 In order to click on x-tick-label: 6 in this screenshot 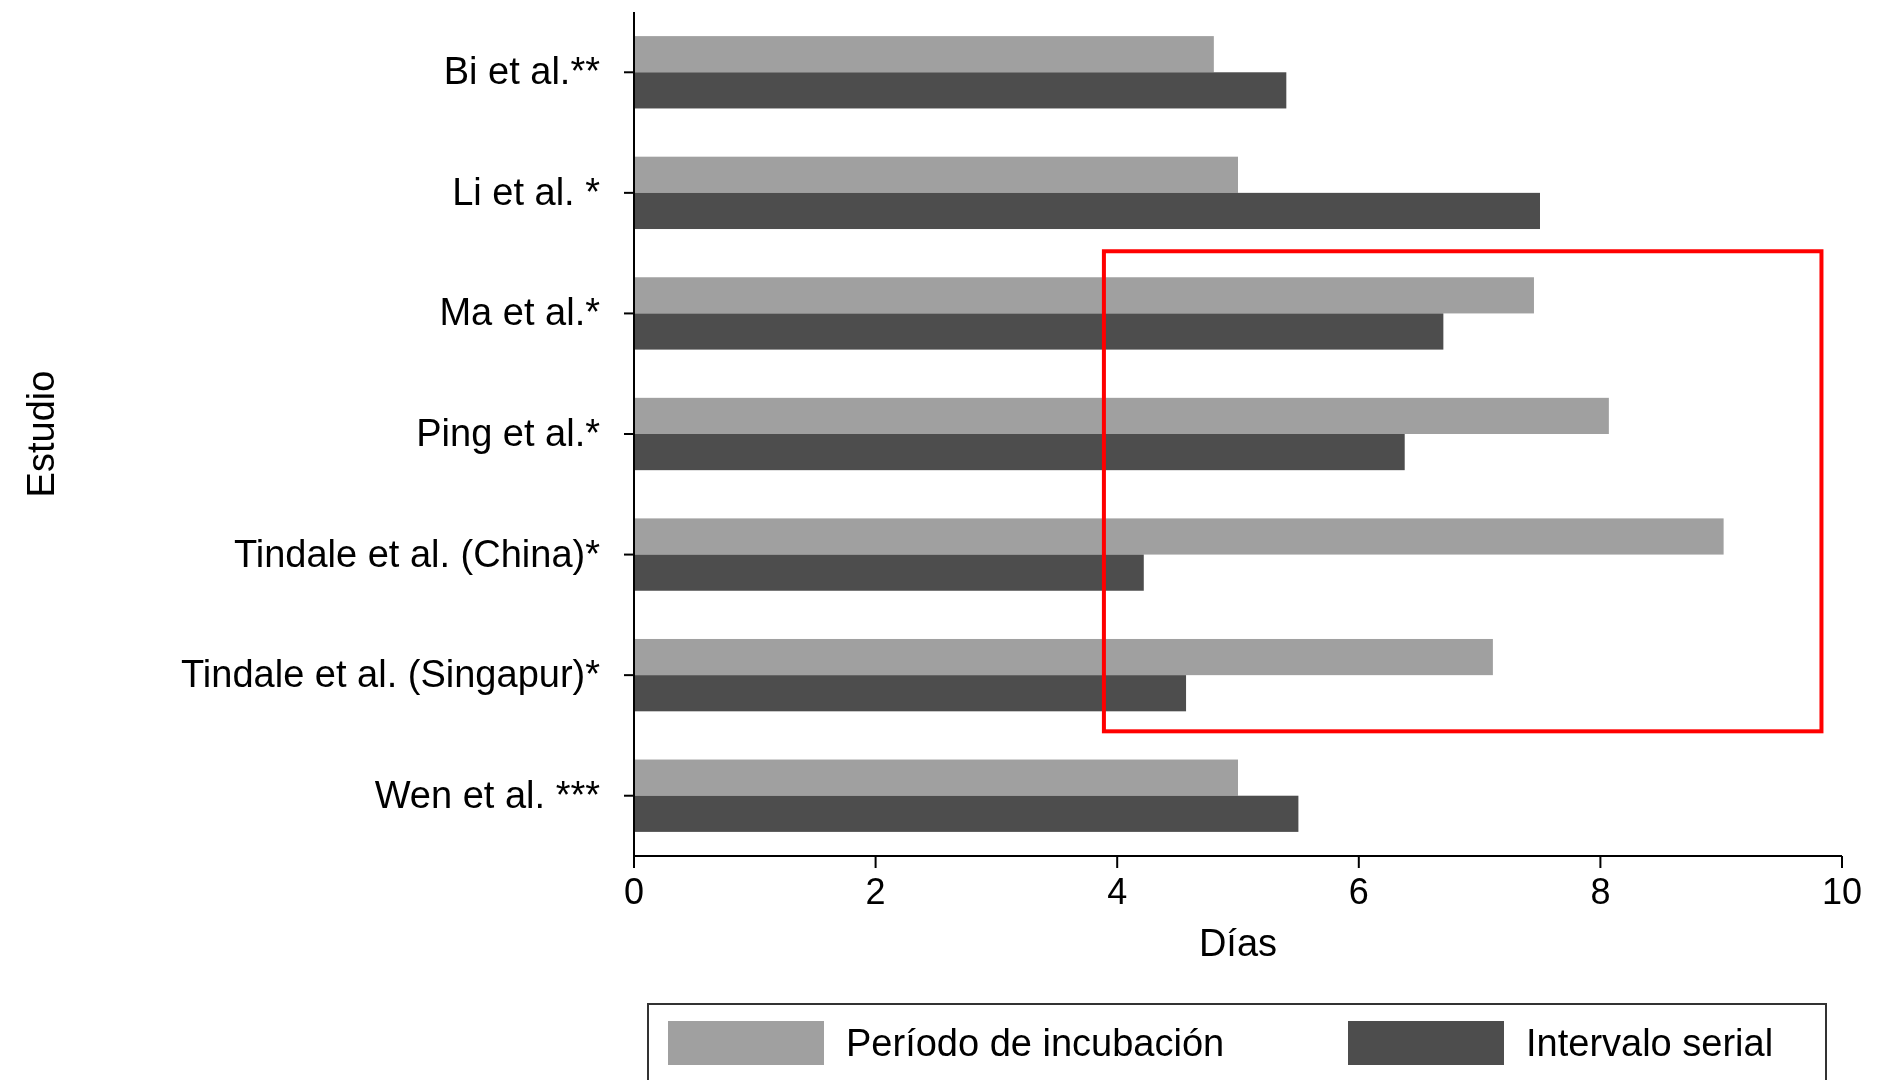, I will do `click(1358, 891)`.